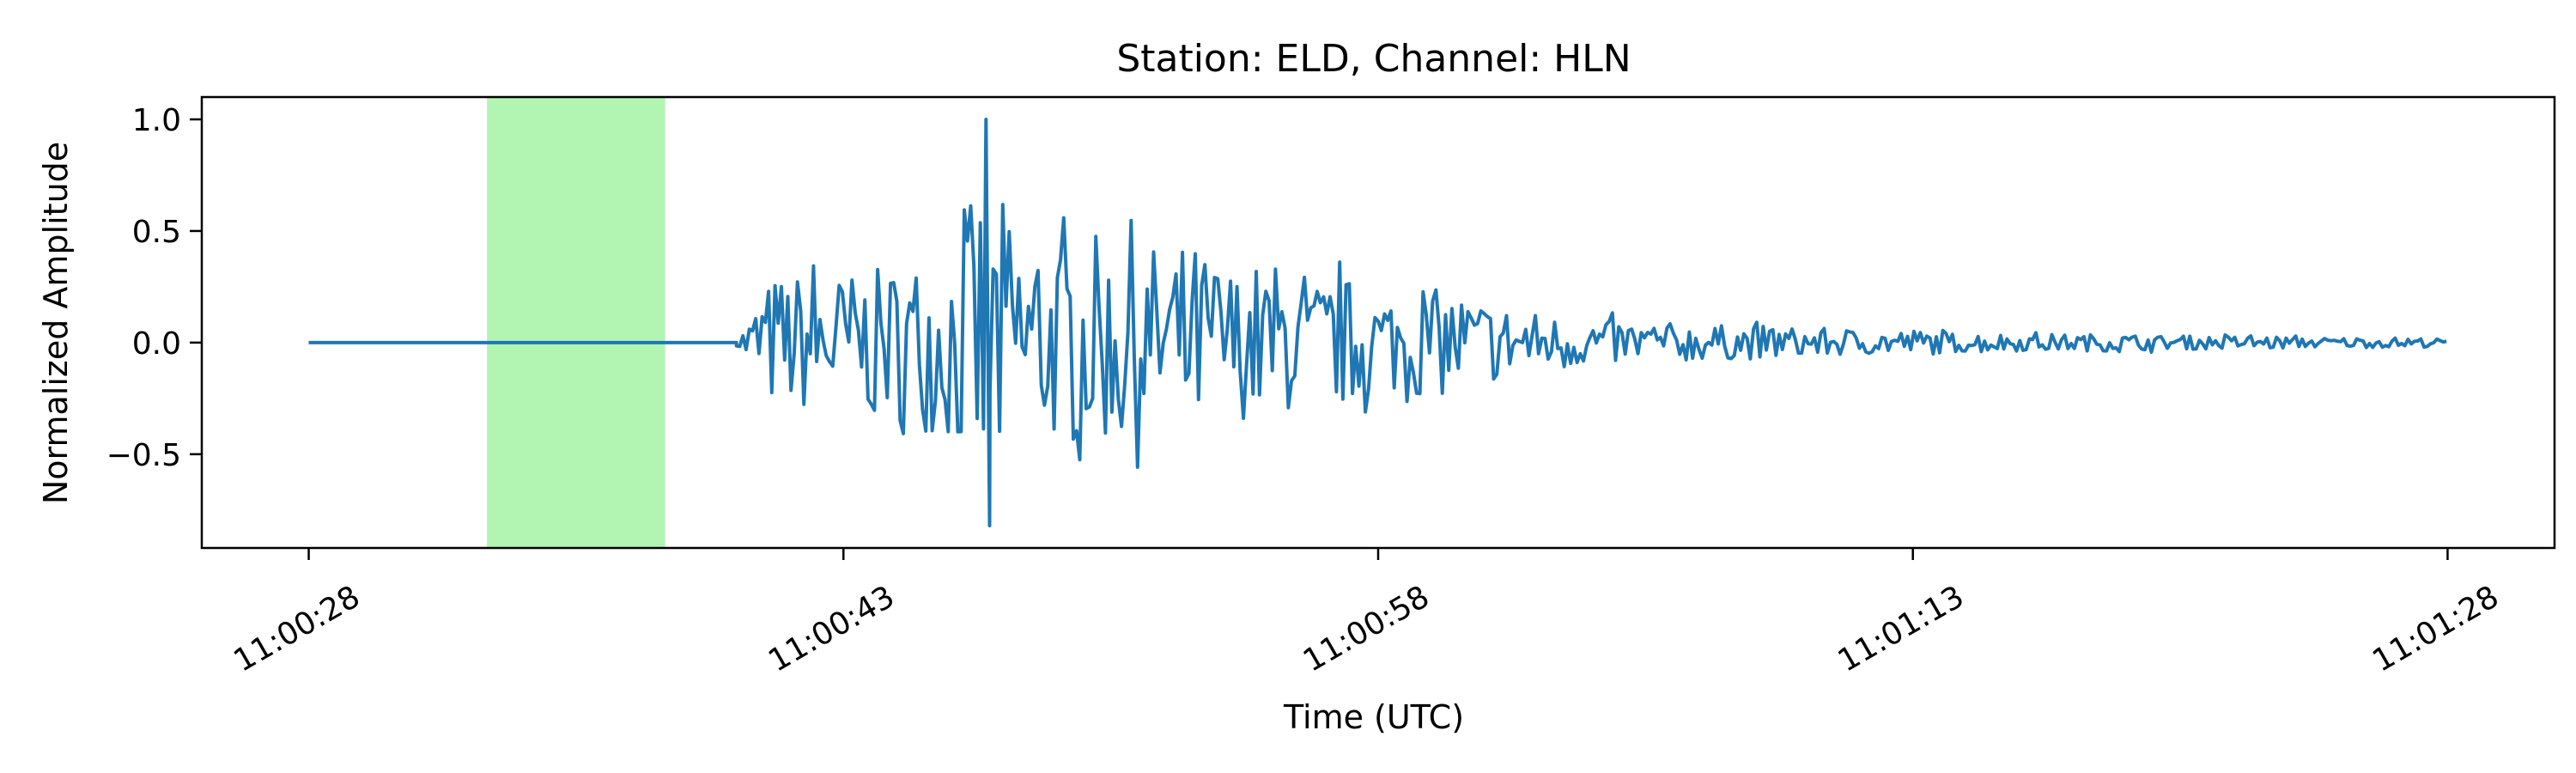 The width and height of the screenshot is (2576, 773). Describe the element at coordinates (156, 344) in the screenshot. I see `y-tick-label: 0.0` at that location.